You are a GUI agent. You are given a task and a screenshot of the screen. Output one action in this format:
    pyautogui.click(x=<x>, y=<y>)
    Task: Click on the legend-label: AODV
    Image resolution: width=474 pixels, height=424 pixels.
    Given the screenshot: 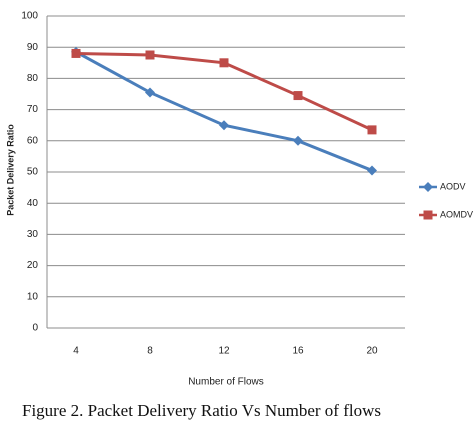 What is the action you would take?
    pyautogui.click(x=453, y=186)
    